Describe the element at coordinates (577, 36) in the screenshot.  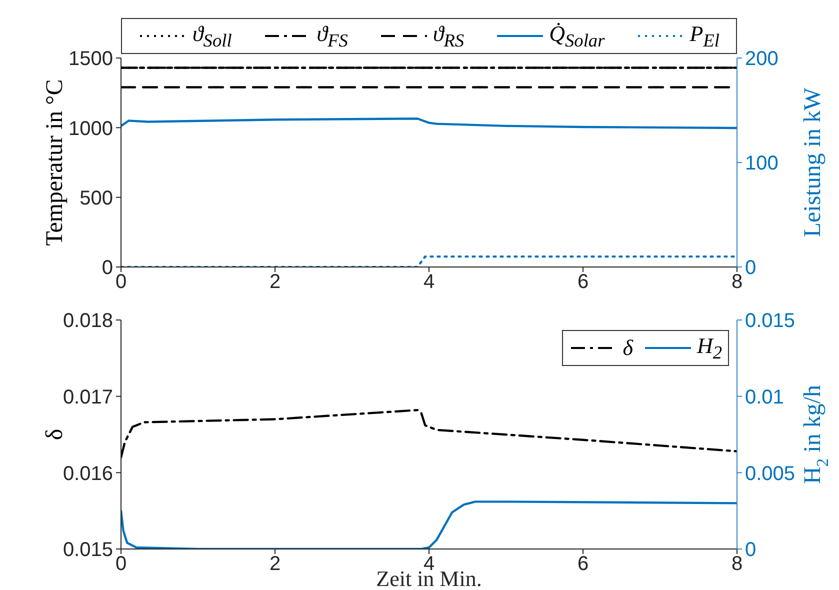
I see `legend-label: Q̇$_{Solar}$` at that location.